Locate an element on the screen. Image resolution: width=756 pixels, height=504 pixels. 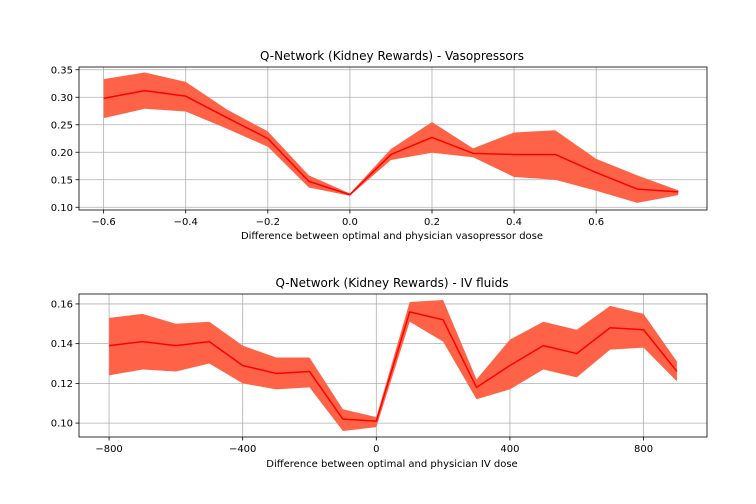
y-tick-label: 0.16 is located at coordinates (62, 304).